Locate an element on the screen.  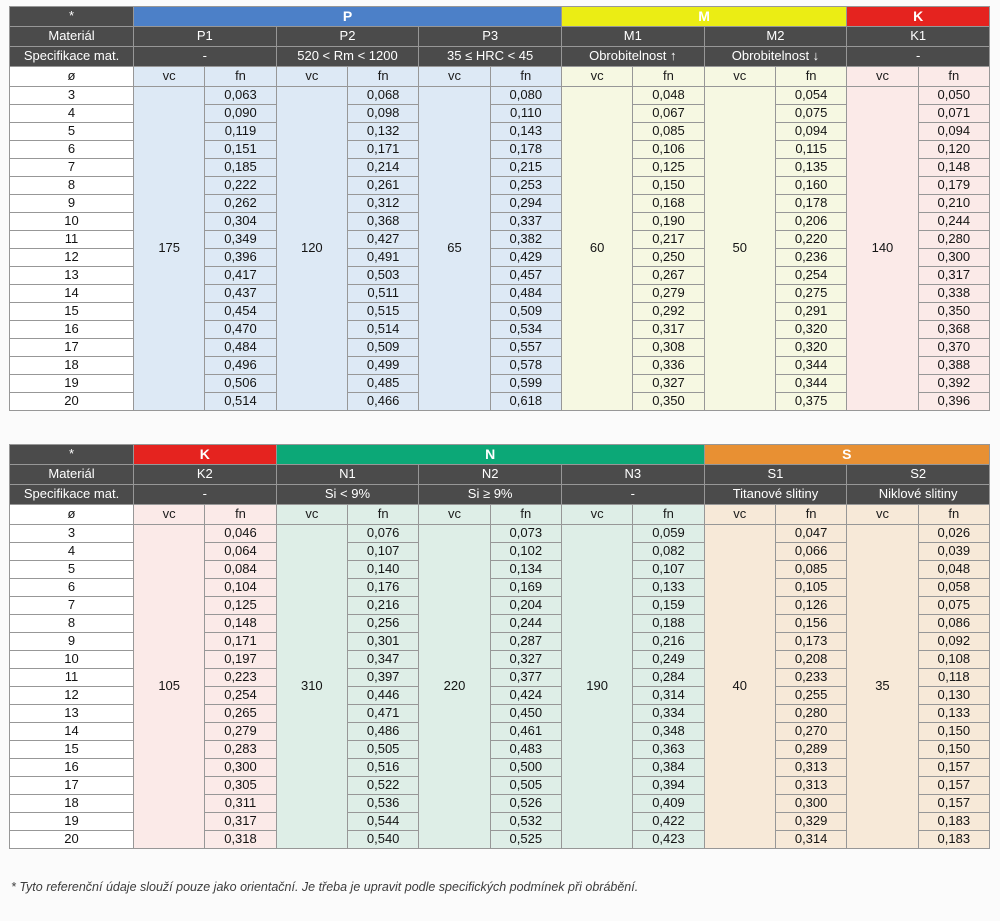
fn-value-cell: 0,437 is located at coordinates (240, 293).